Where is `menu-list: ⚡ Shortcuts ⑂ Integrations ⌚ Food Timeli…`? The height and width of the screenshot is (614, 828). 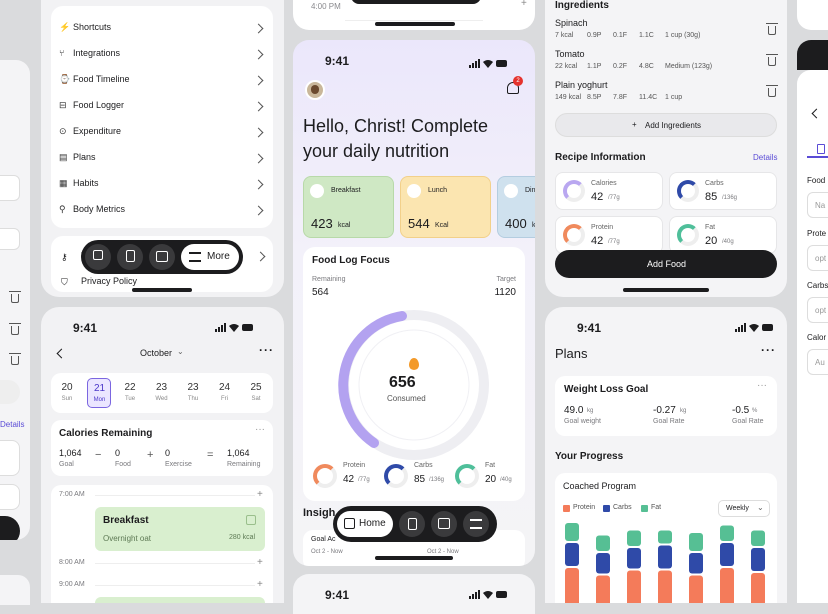
menu-list: ⚡ Shortcuts ⑂ Integrations ⌚ Food Timeli… is located at coordinates (162, 117).